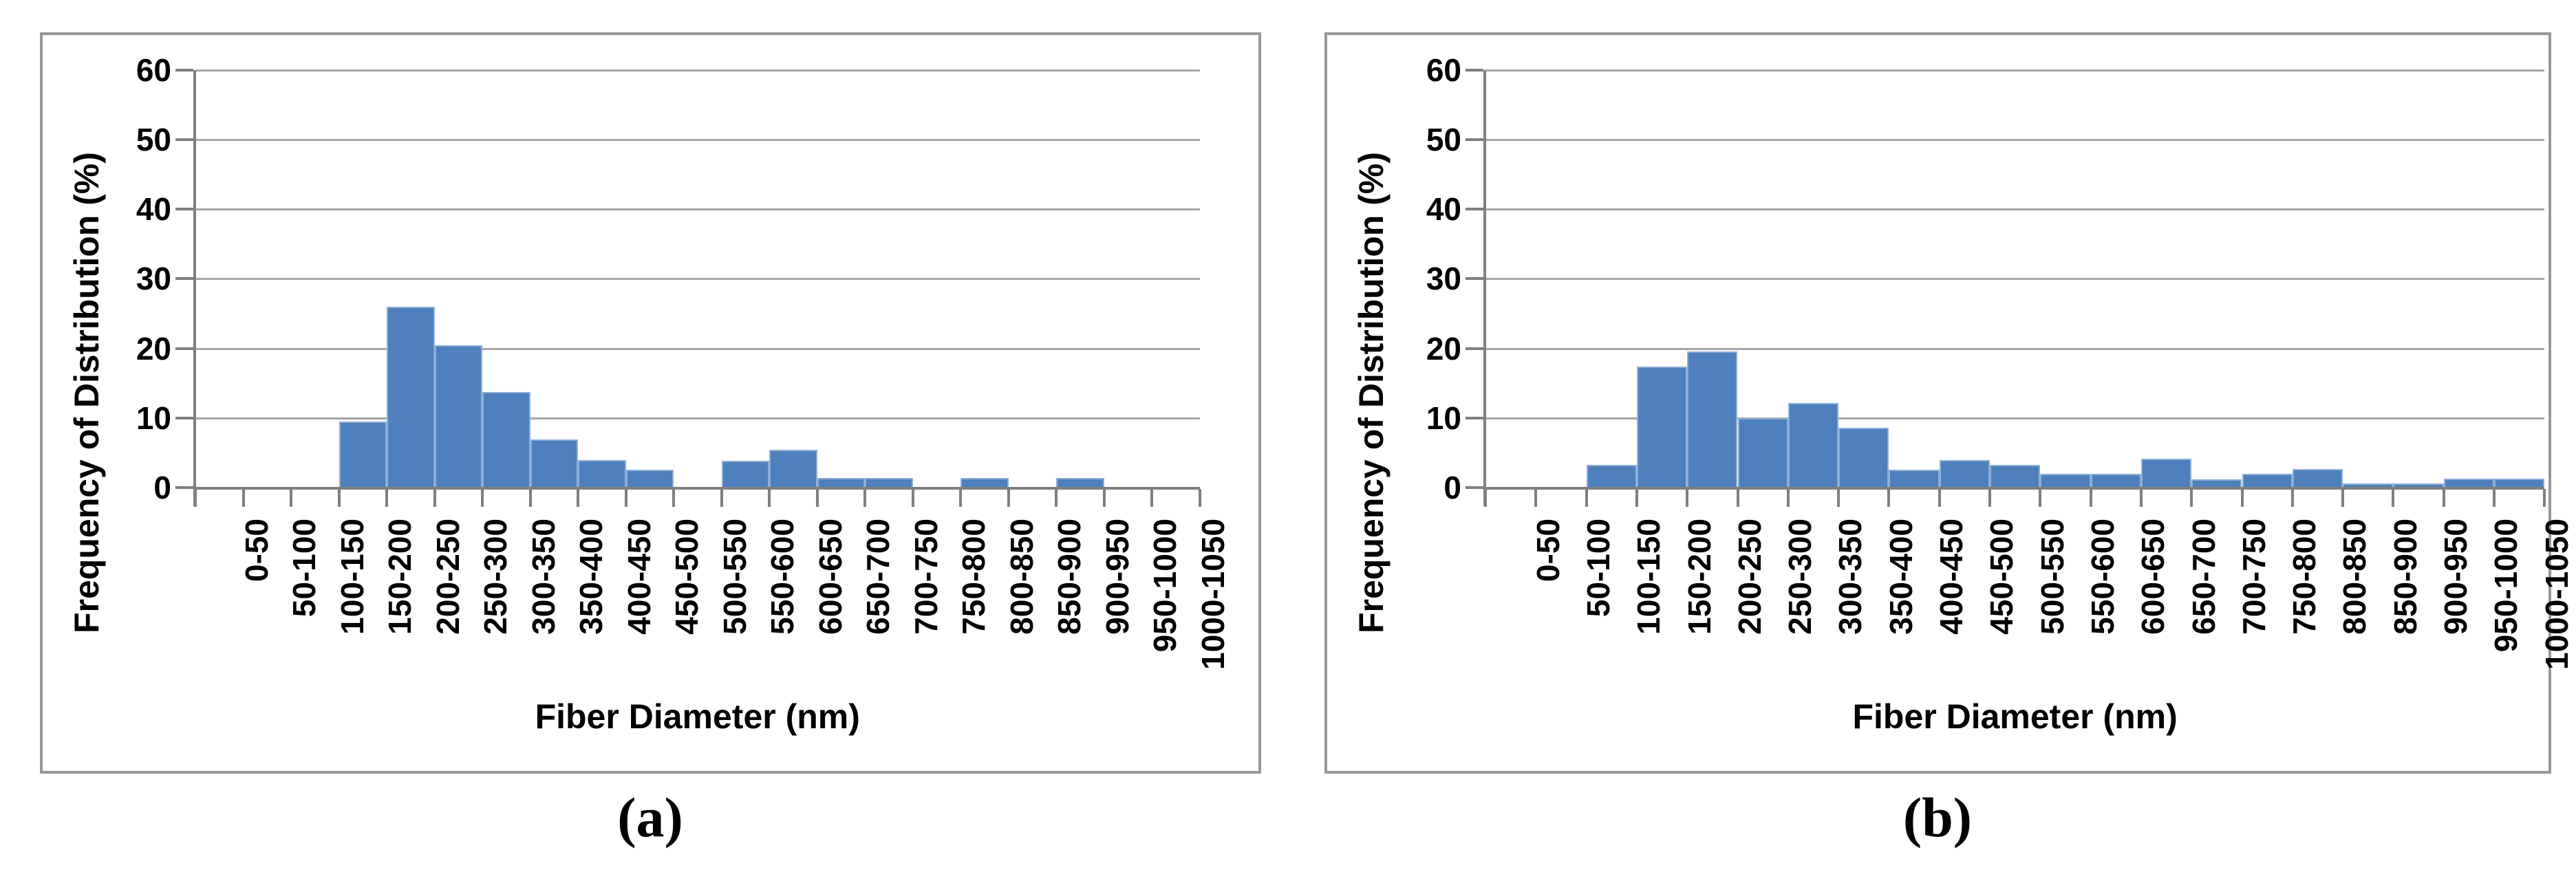 The image size is (2576, 872). What do you see at coordinates (153, 210) in the screenshot?
I see `y-tick-label-40: 40` at bounding box center [153, 210].